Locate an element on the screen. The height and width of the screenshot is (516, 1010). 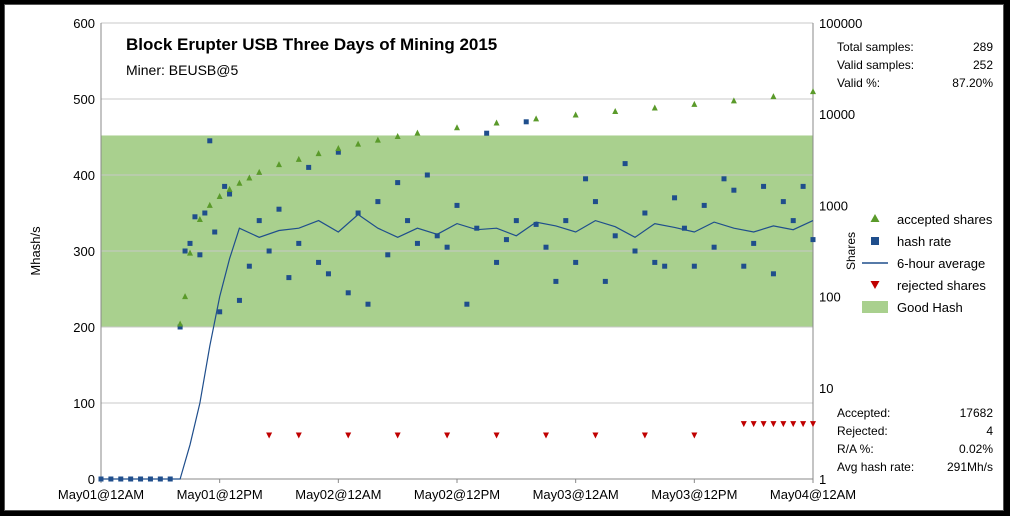
x-tick-label: May02@12AM is located at coordinates (338, 494).